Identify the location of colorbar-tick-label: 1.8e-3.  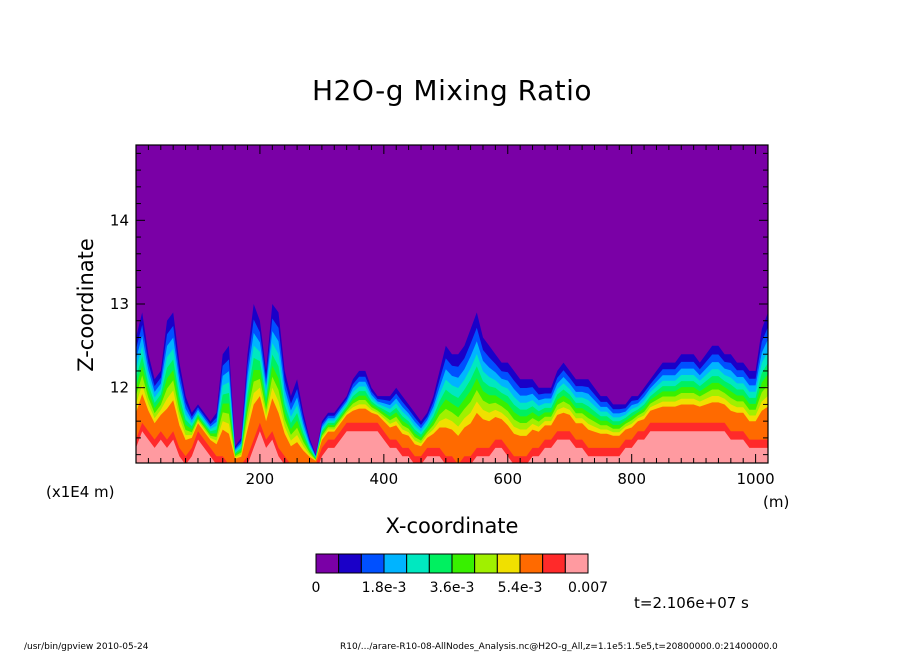
(384, 588).